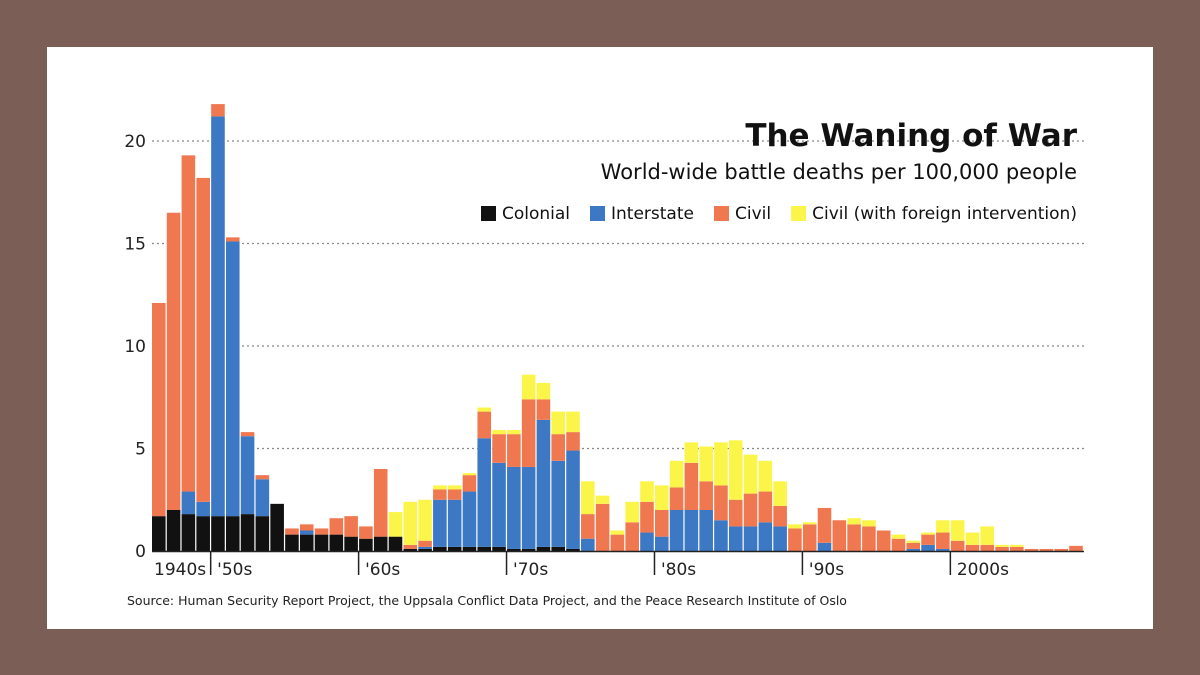 Image resolution: width=1200 pixels, height=675 pixels. I want to click on legend-swatch, so click(597, 213).